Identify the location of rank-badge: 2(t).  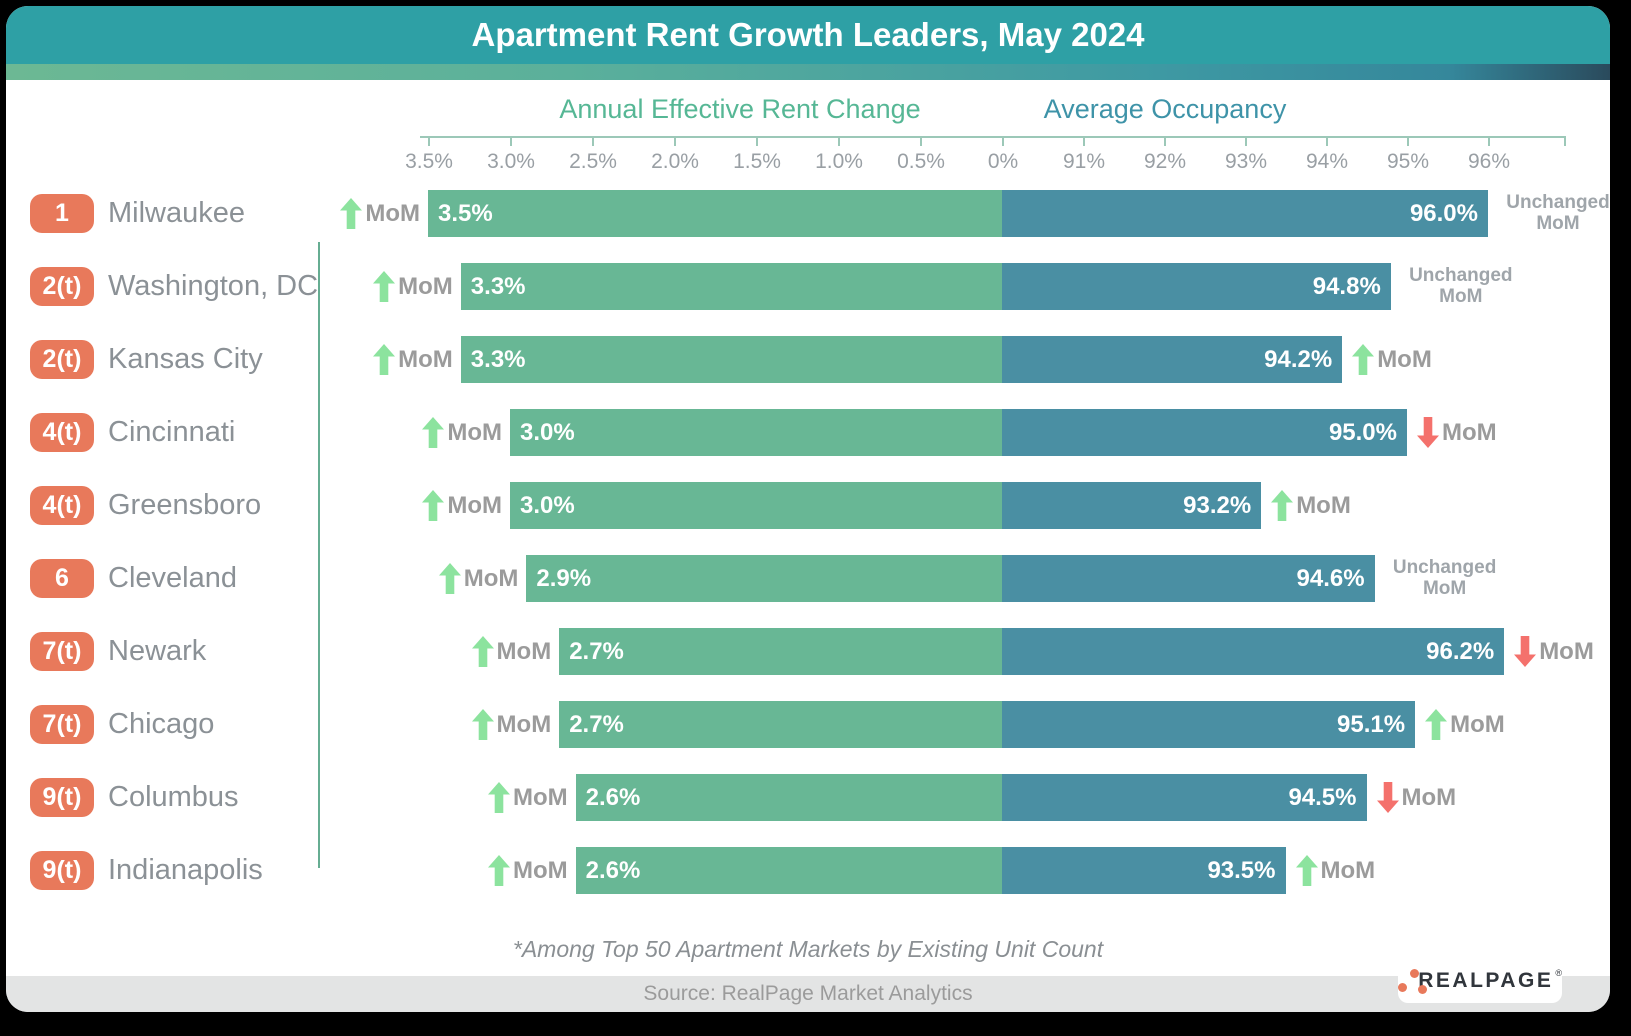
(62, 286).